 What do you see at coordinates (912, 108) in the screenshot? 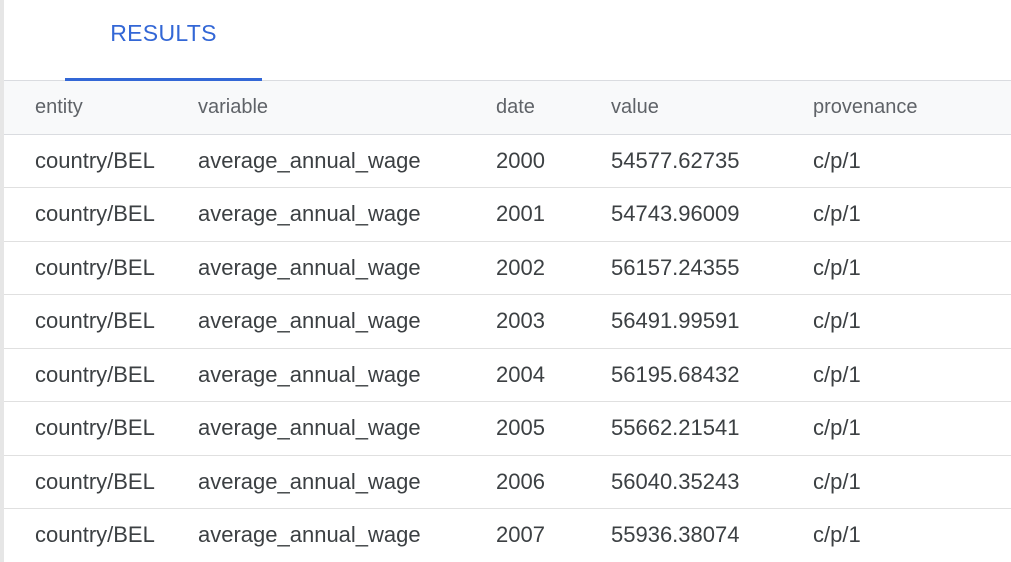
I see `column-header-provenance: provenance` at bounding box center [912, 108].